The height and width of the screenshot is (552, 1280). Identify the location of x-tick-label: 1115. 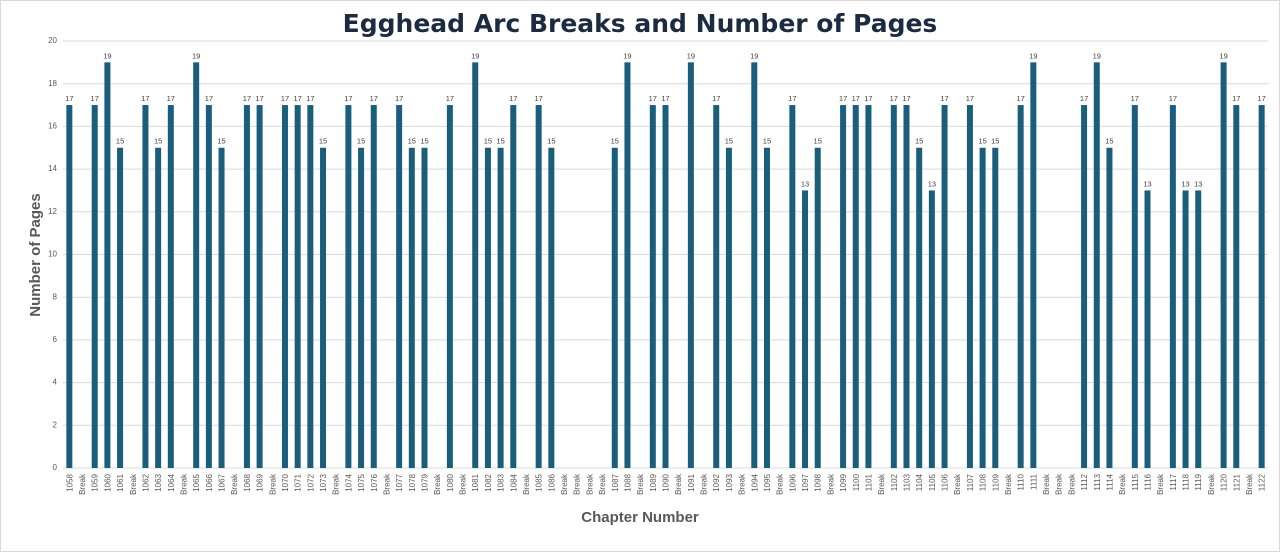
(1135, 481).